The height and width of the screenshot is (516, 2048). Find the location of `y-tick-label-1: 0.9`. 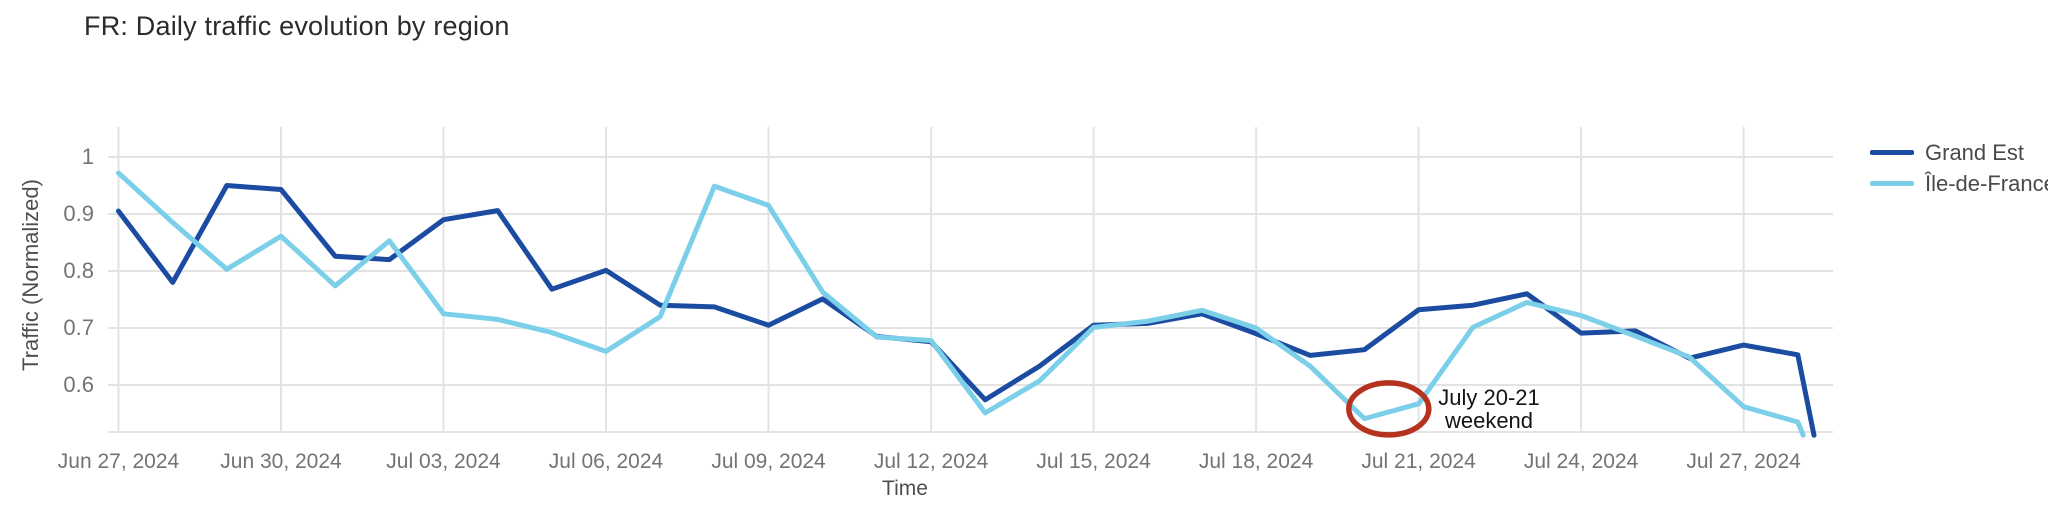

y-tick-label-1: 0.9 is located at coordinates (78, 213).